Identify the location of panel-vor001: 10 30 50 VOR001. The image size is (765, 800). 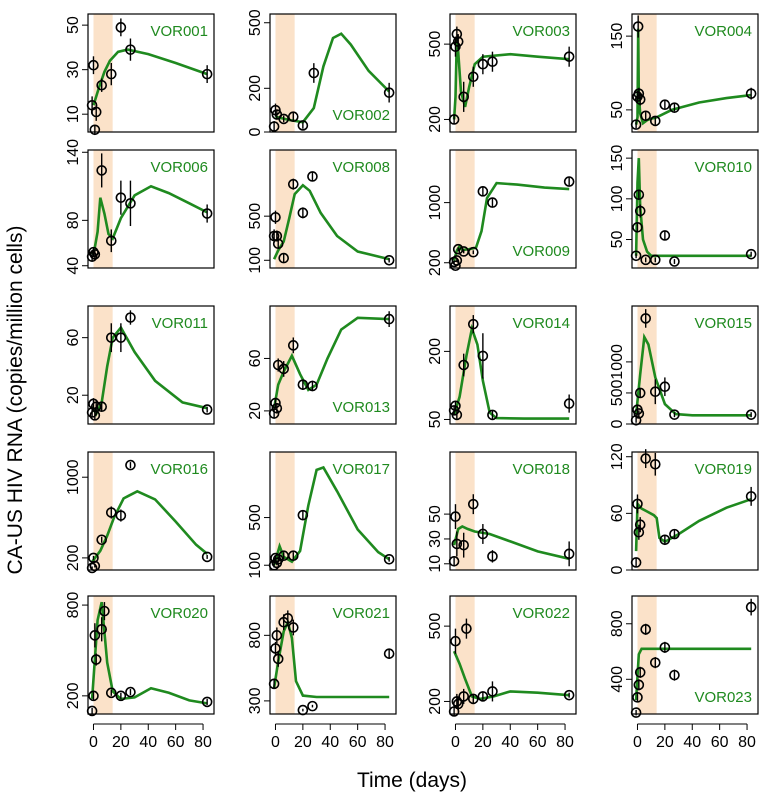
(140, 74).